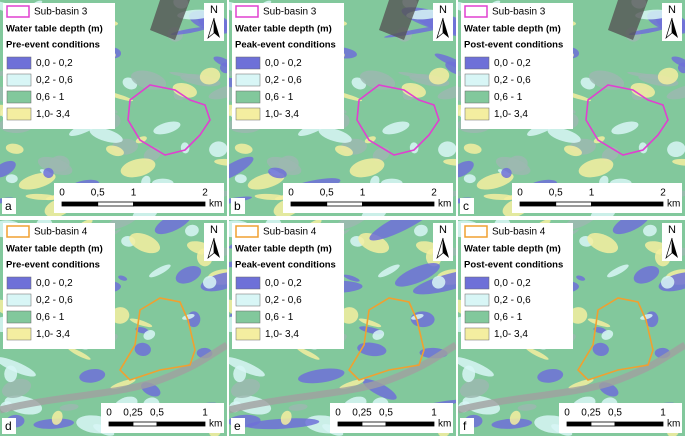 Image resolution: width=685 pixels, height=441 pixels. What do you see at coordinates (61, 12) in the screenshot?
I see `legend-subbasin: Sub-basin 3` at bounding box center [61, 12].